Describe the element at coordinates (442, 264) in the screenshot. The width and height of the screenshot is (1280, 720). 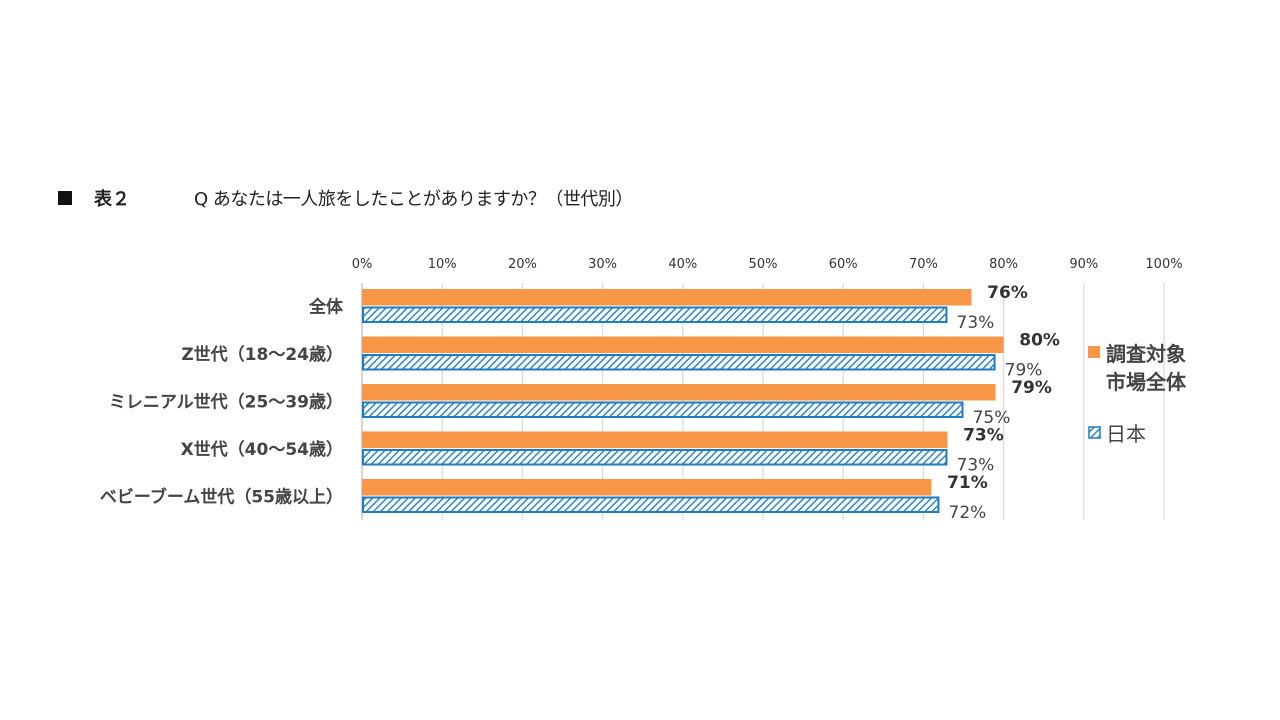
I see `tick-label-10: 10%` at that location.